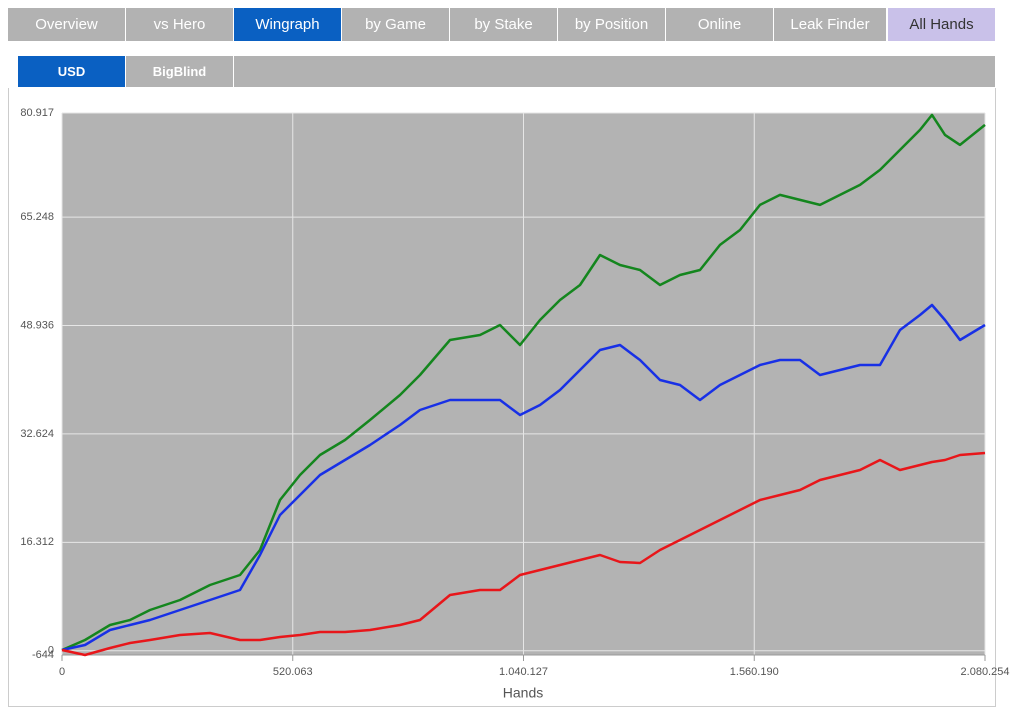 Image resolution: width=1021 pixels, height=710 pixels. I want to click on subtab: USD, so click(71, 71).